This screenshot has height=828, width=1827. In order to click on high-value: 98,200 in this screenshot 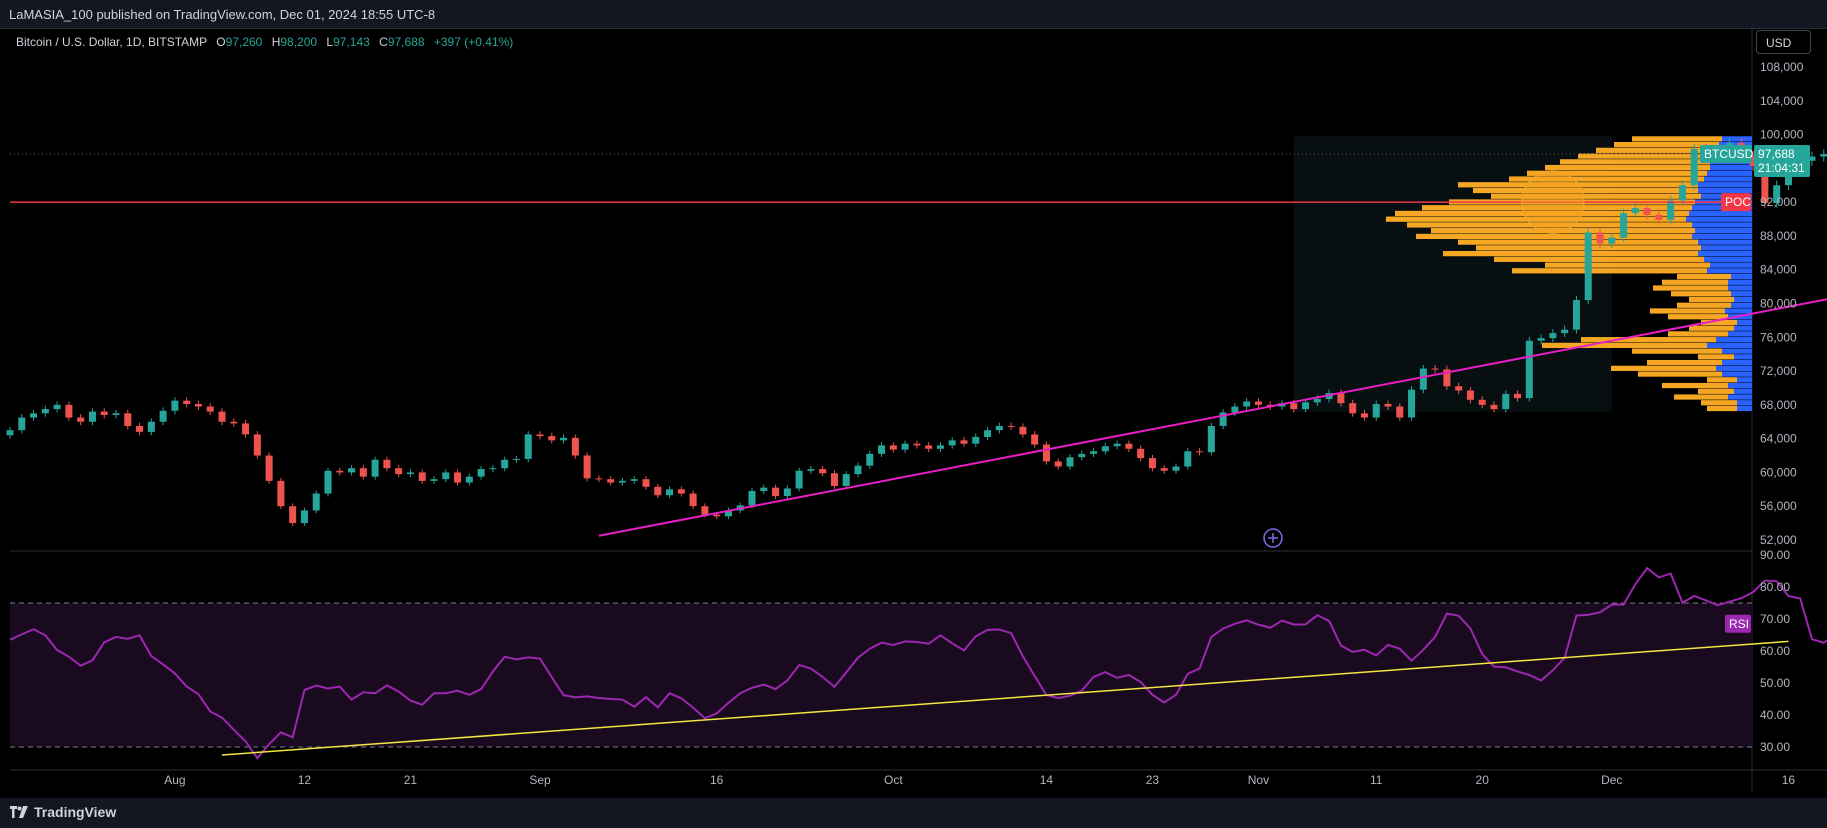, I will do `click(299, 42)`.